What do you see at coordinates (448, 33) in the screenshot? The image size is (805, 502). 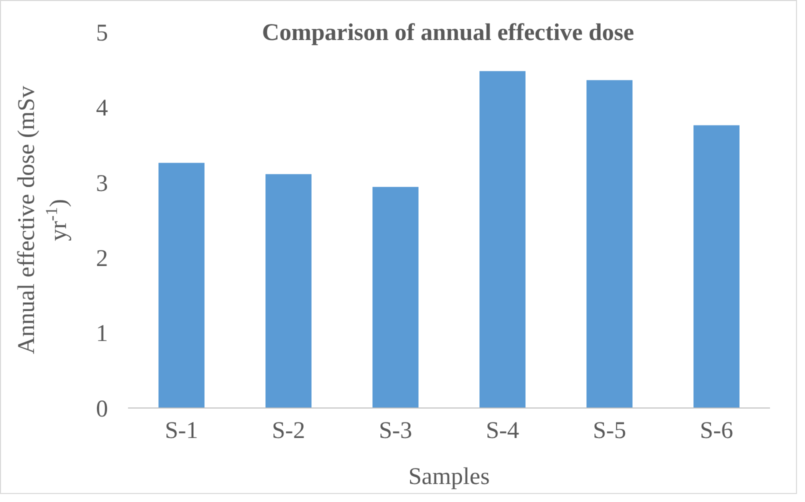 I see `chart-title: Comparison of annual effective dose` at bounding box center [448, 33].